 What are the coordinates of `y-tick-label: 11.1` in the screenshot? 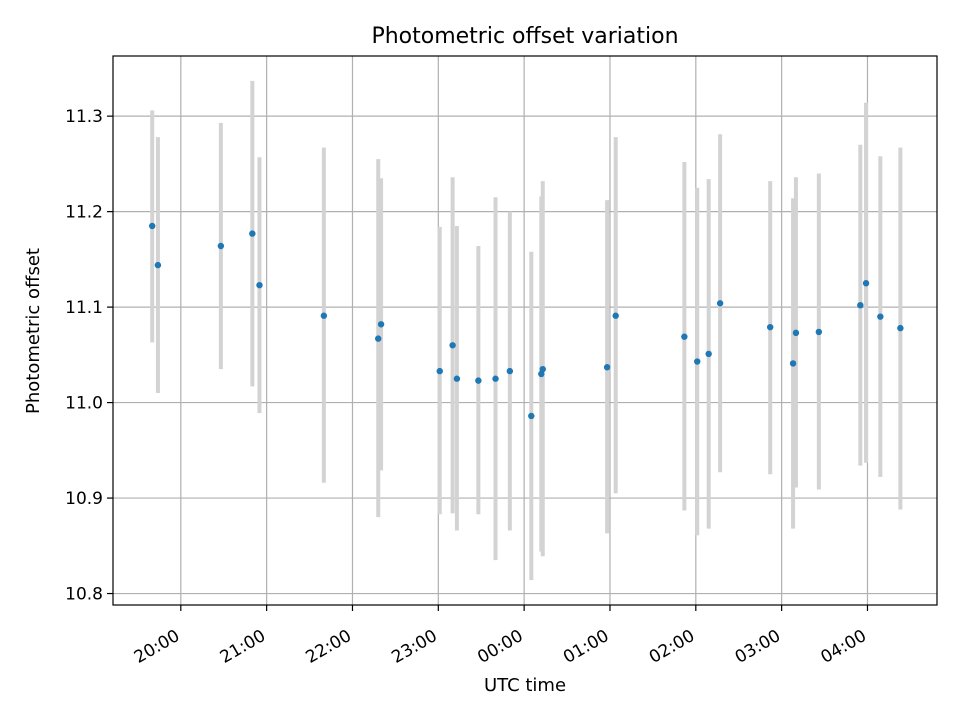 It's located at (84, 308).